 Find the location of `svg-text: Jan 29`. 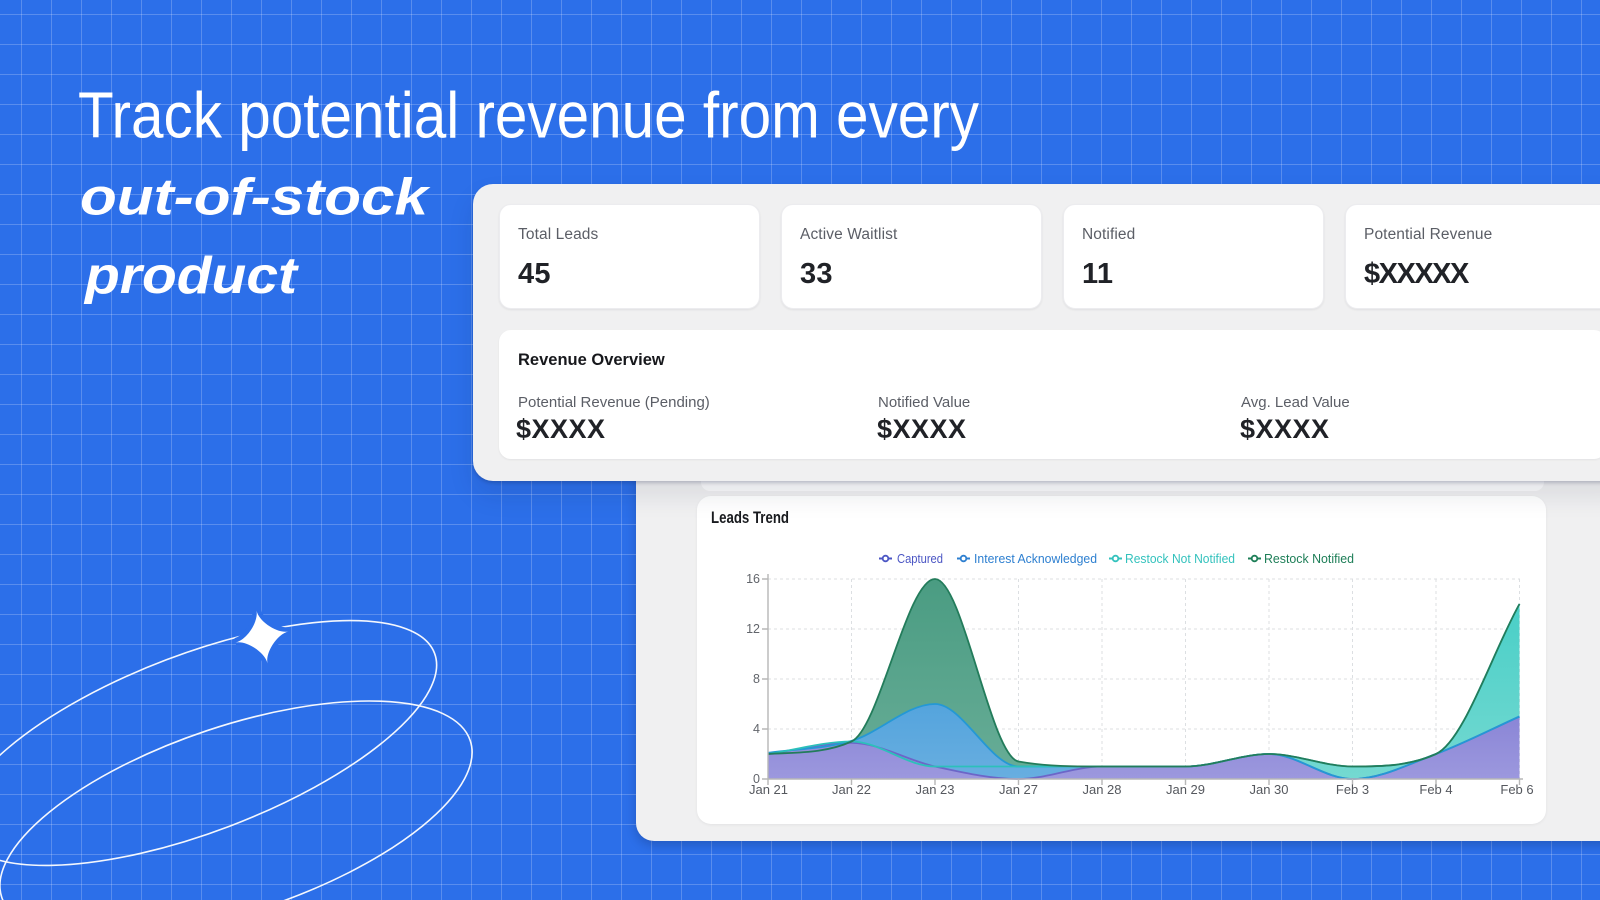

svg-text: Jan 29 is located at coordinates (1185, 789).